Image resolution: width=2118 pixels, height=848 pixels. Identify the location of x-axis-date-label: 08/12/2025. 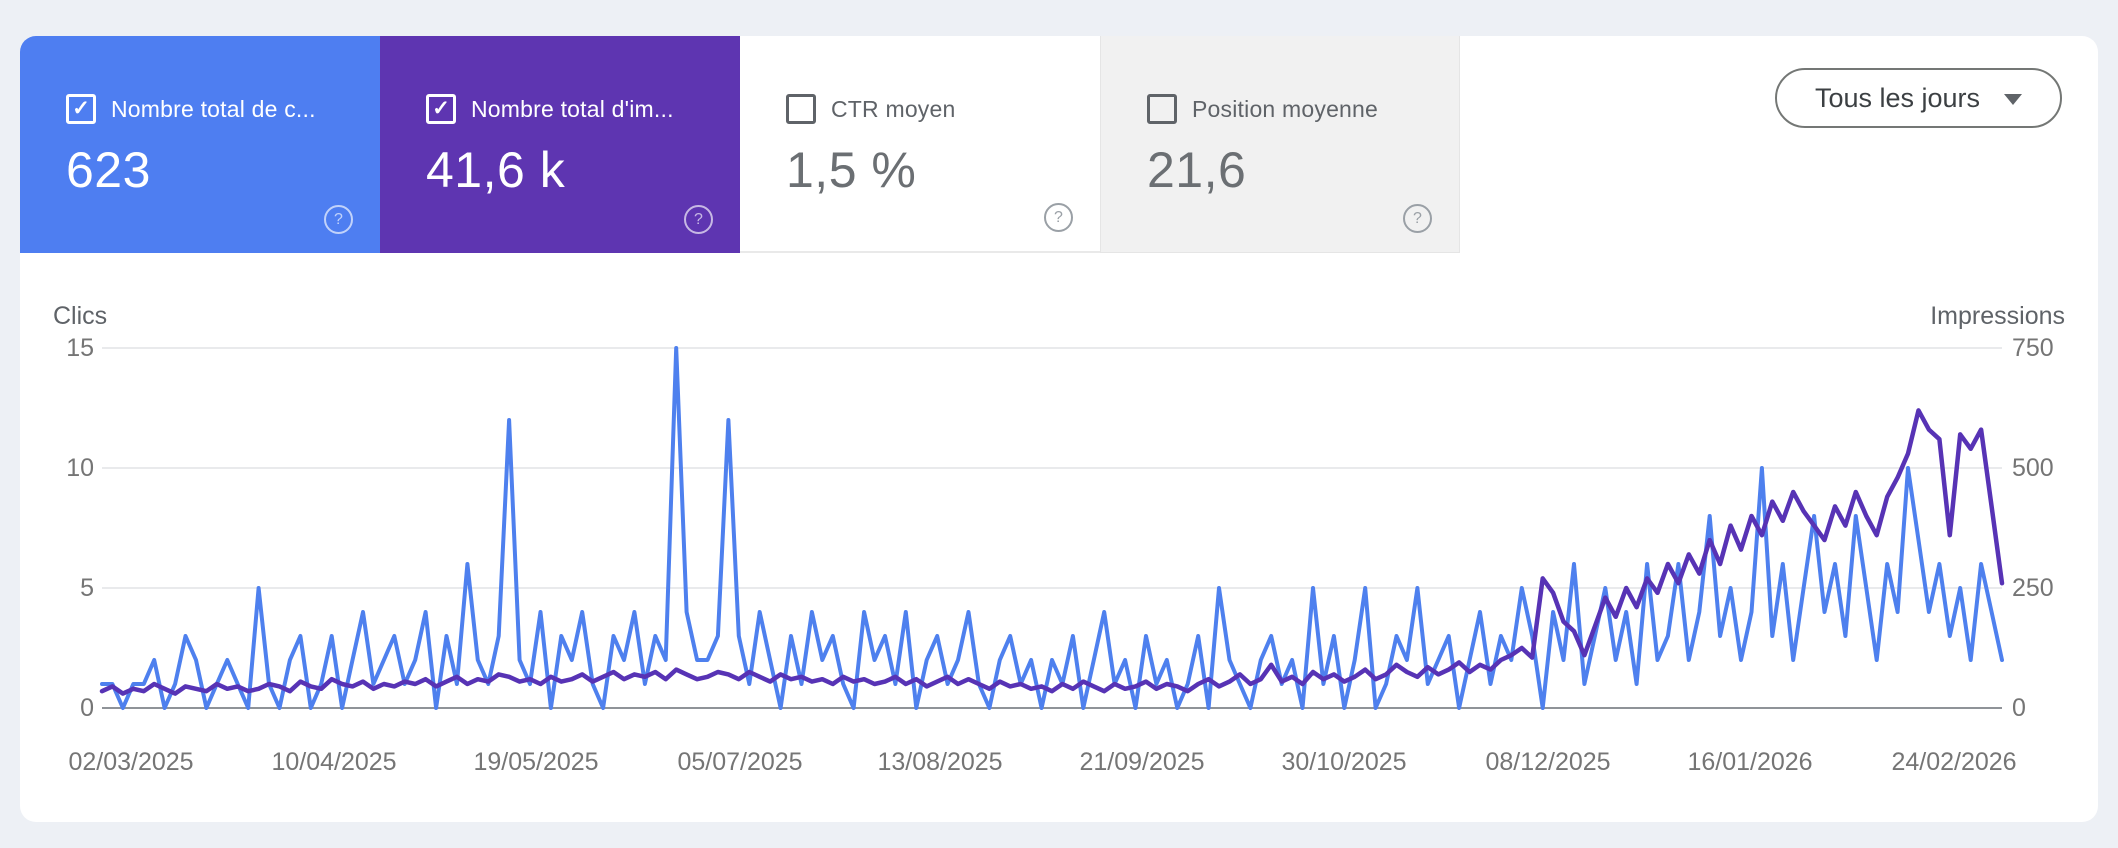
(1548, 762).